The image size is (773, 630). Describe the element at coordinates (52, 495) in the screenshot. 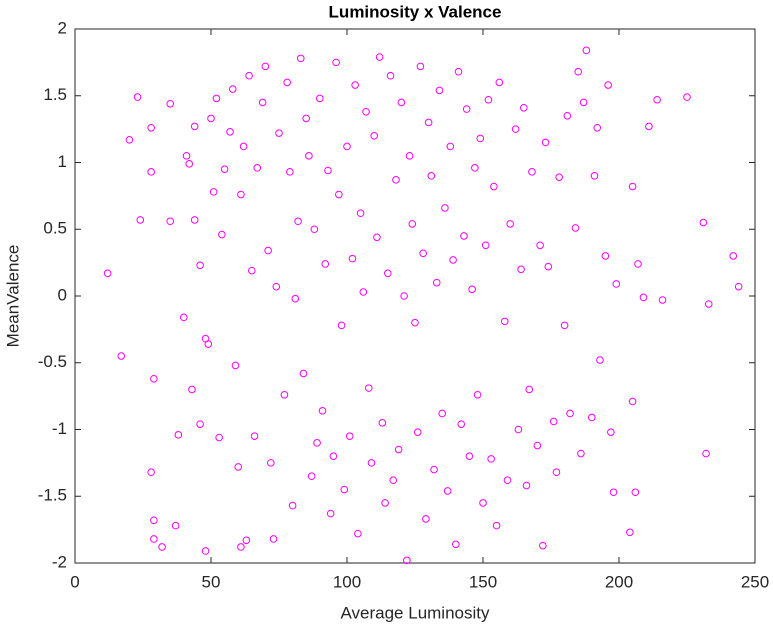

I see `y-tick-label: -1.5` at that location.